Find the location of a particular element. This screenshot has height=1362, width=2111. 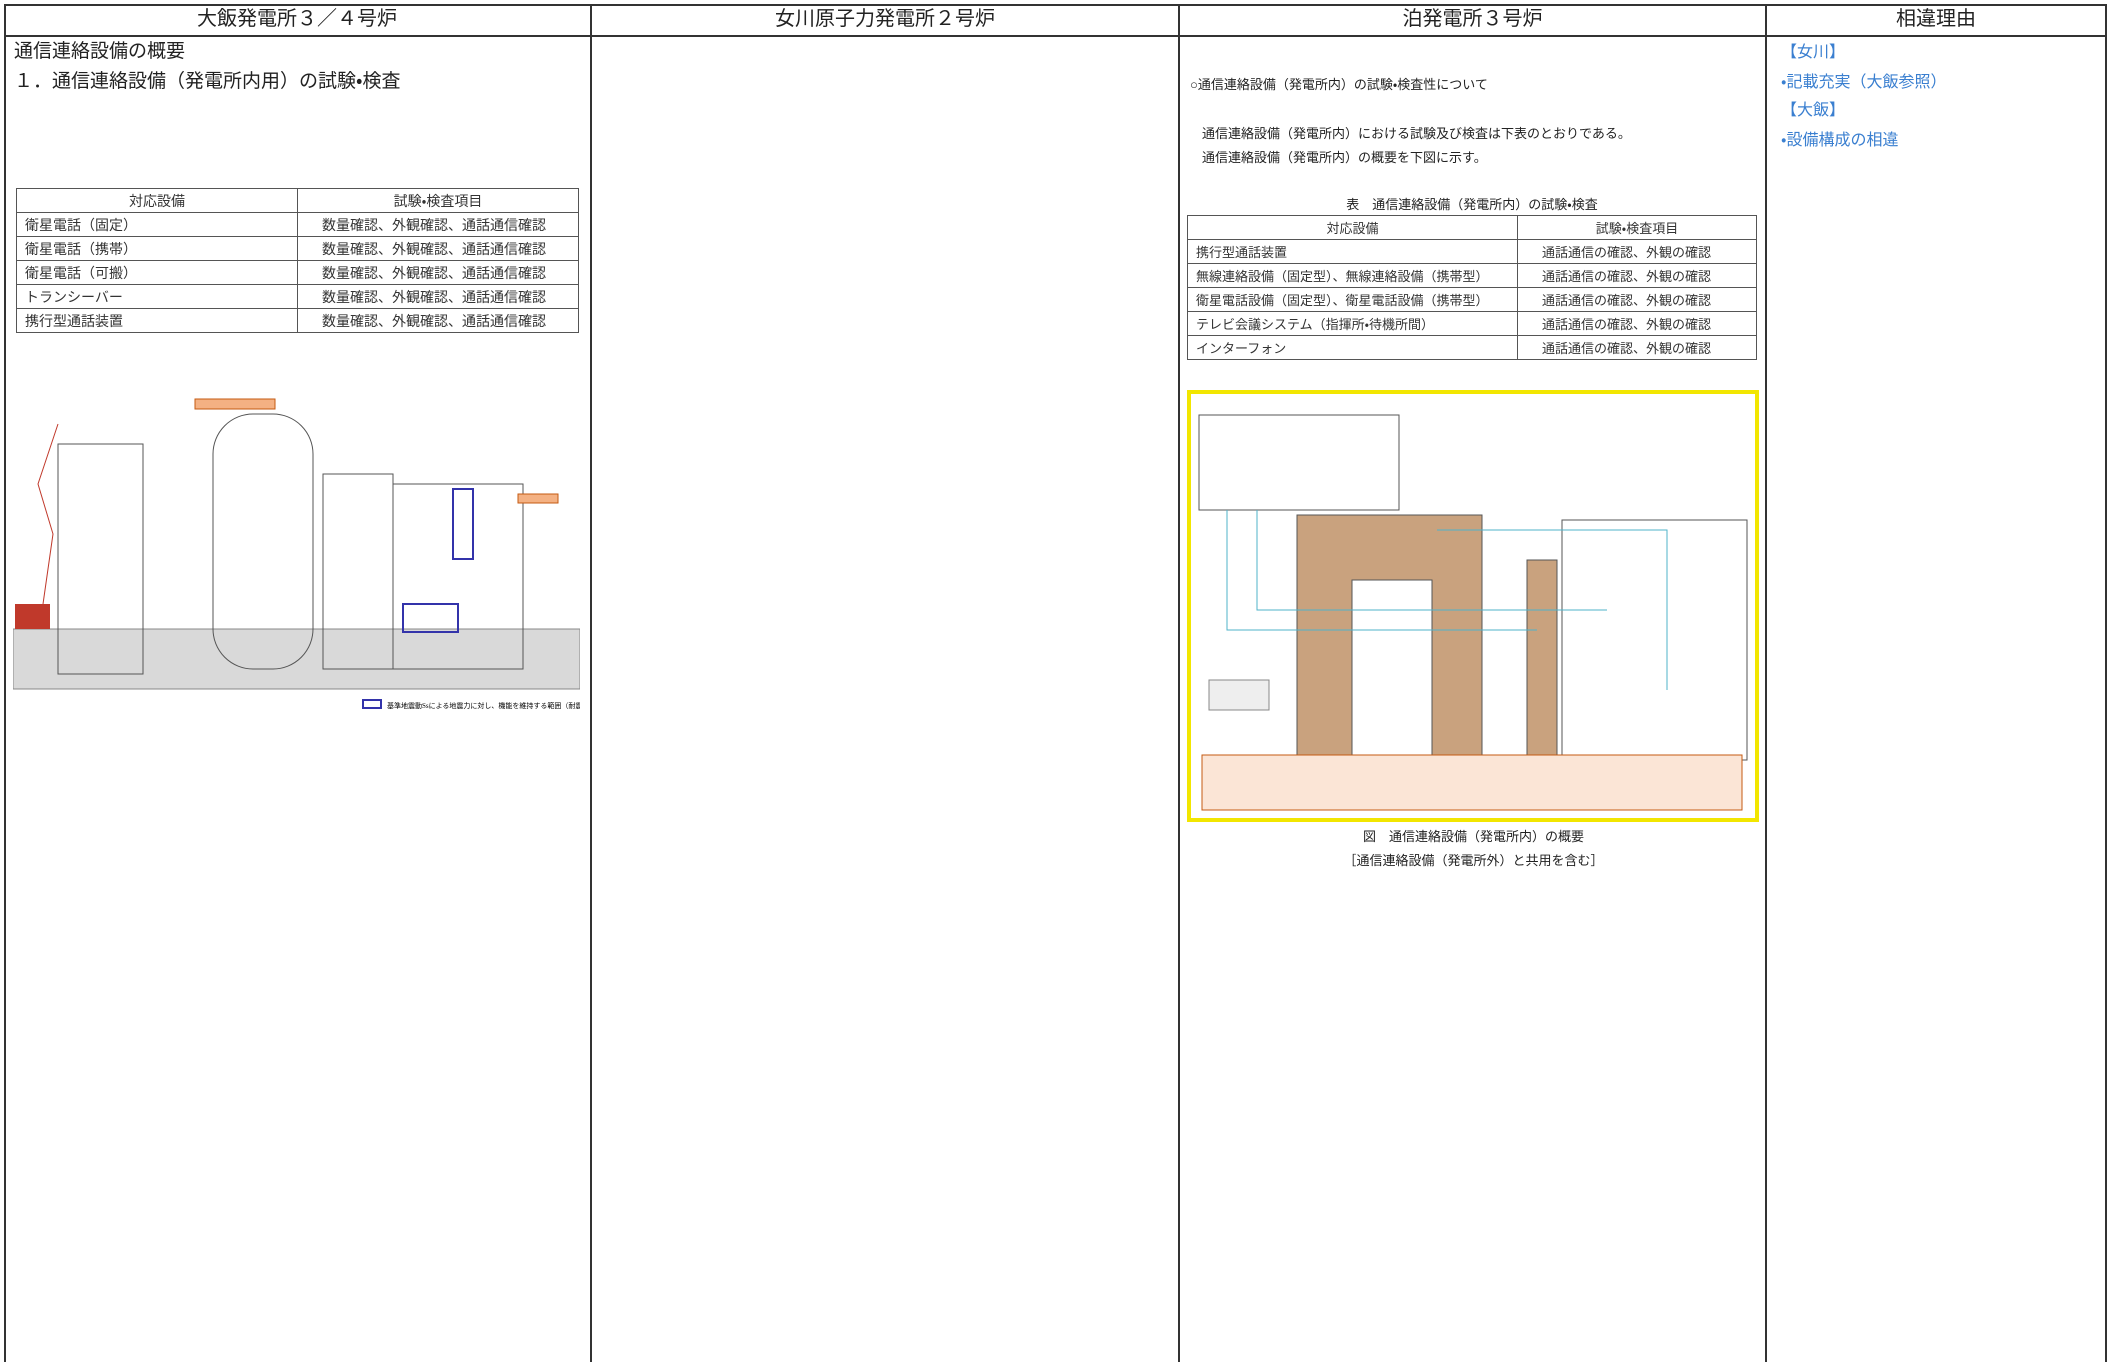

reason: 【女川】 is located at coordinates (1813, 52).